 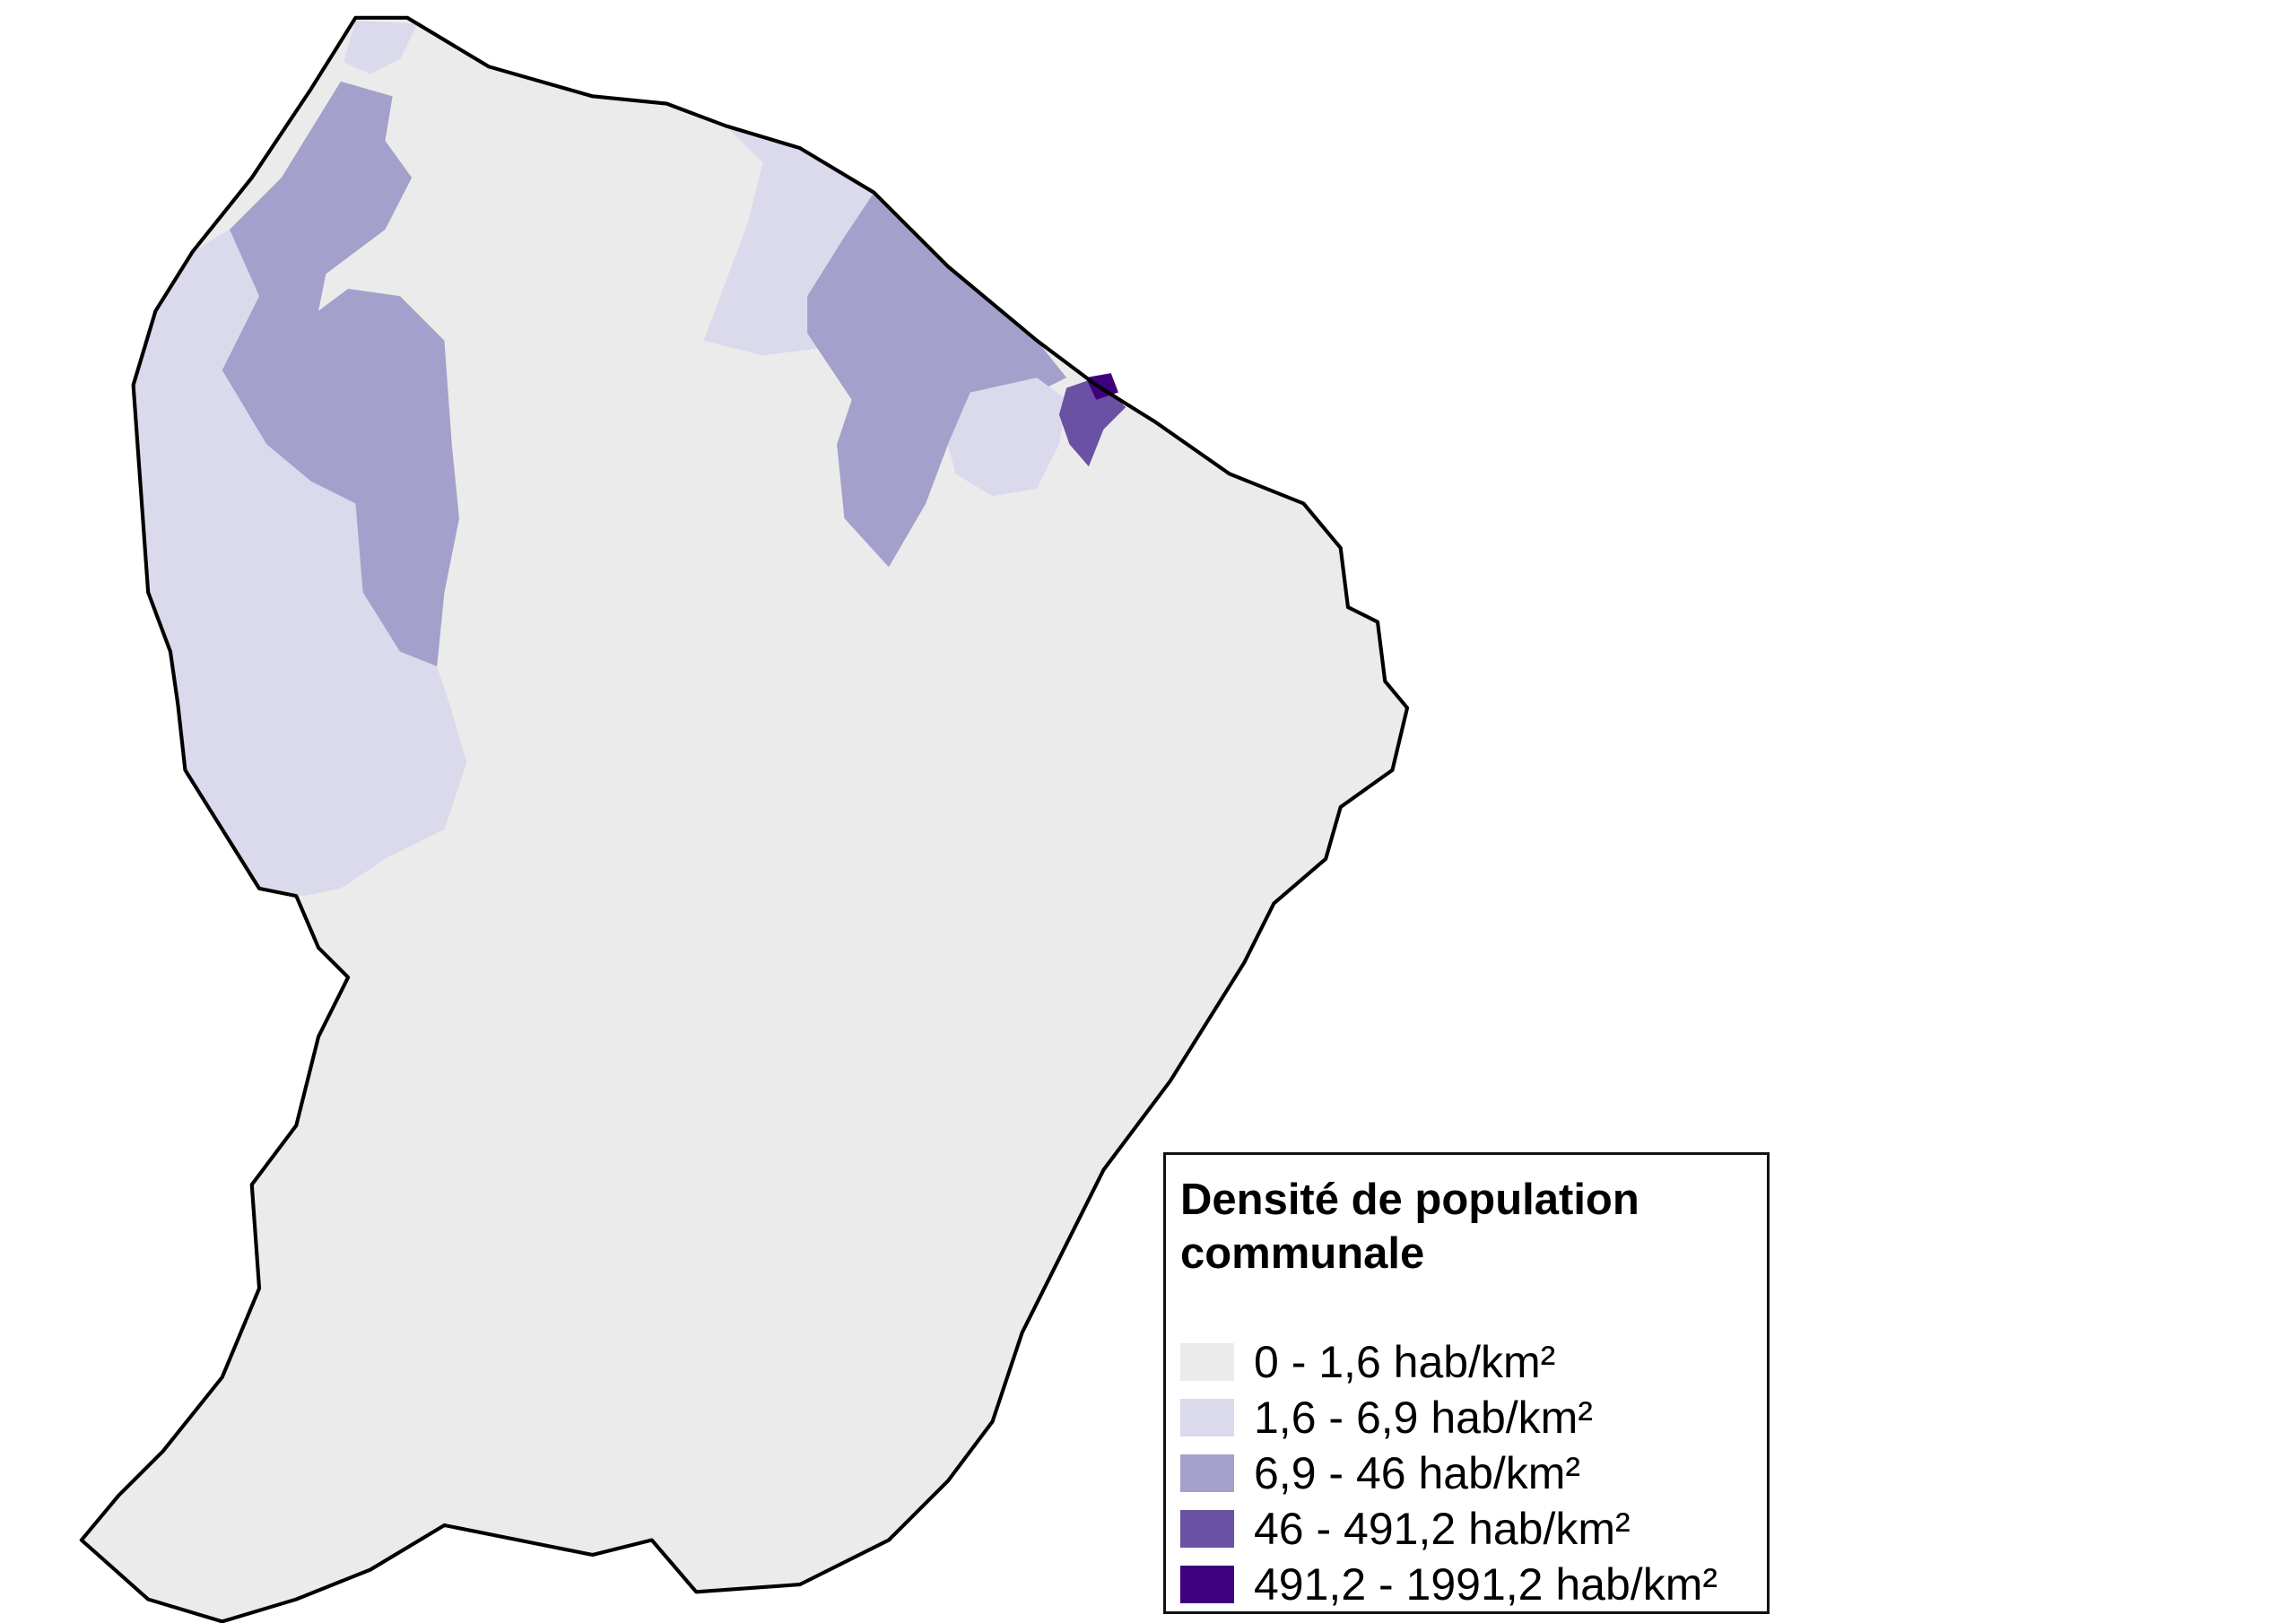 I want to click on region-west-mid, so click(x=340, y=374).